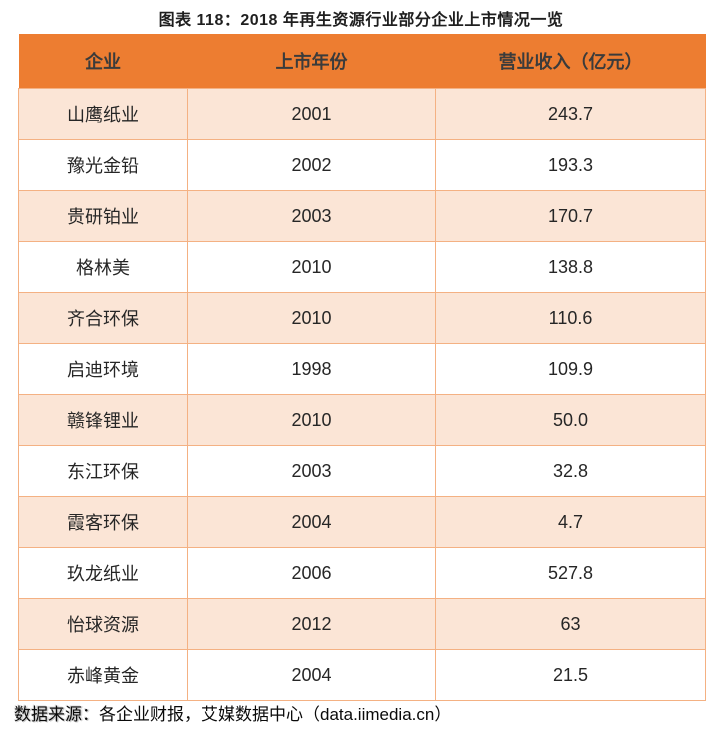  What do you see at coordinates (103, 267) in the screenshot?
I see `cell-company: 格林美` at bounding box center [103, 267].